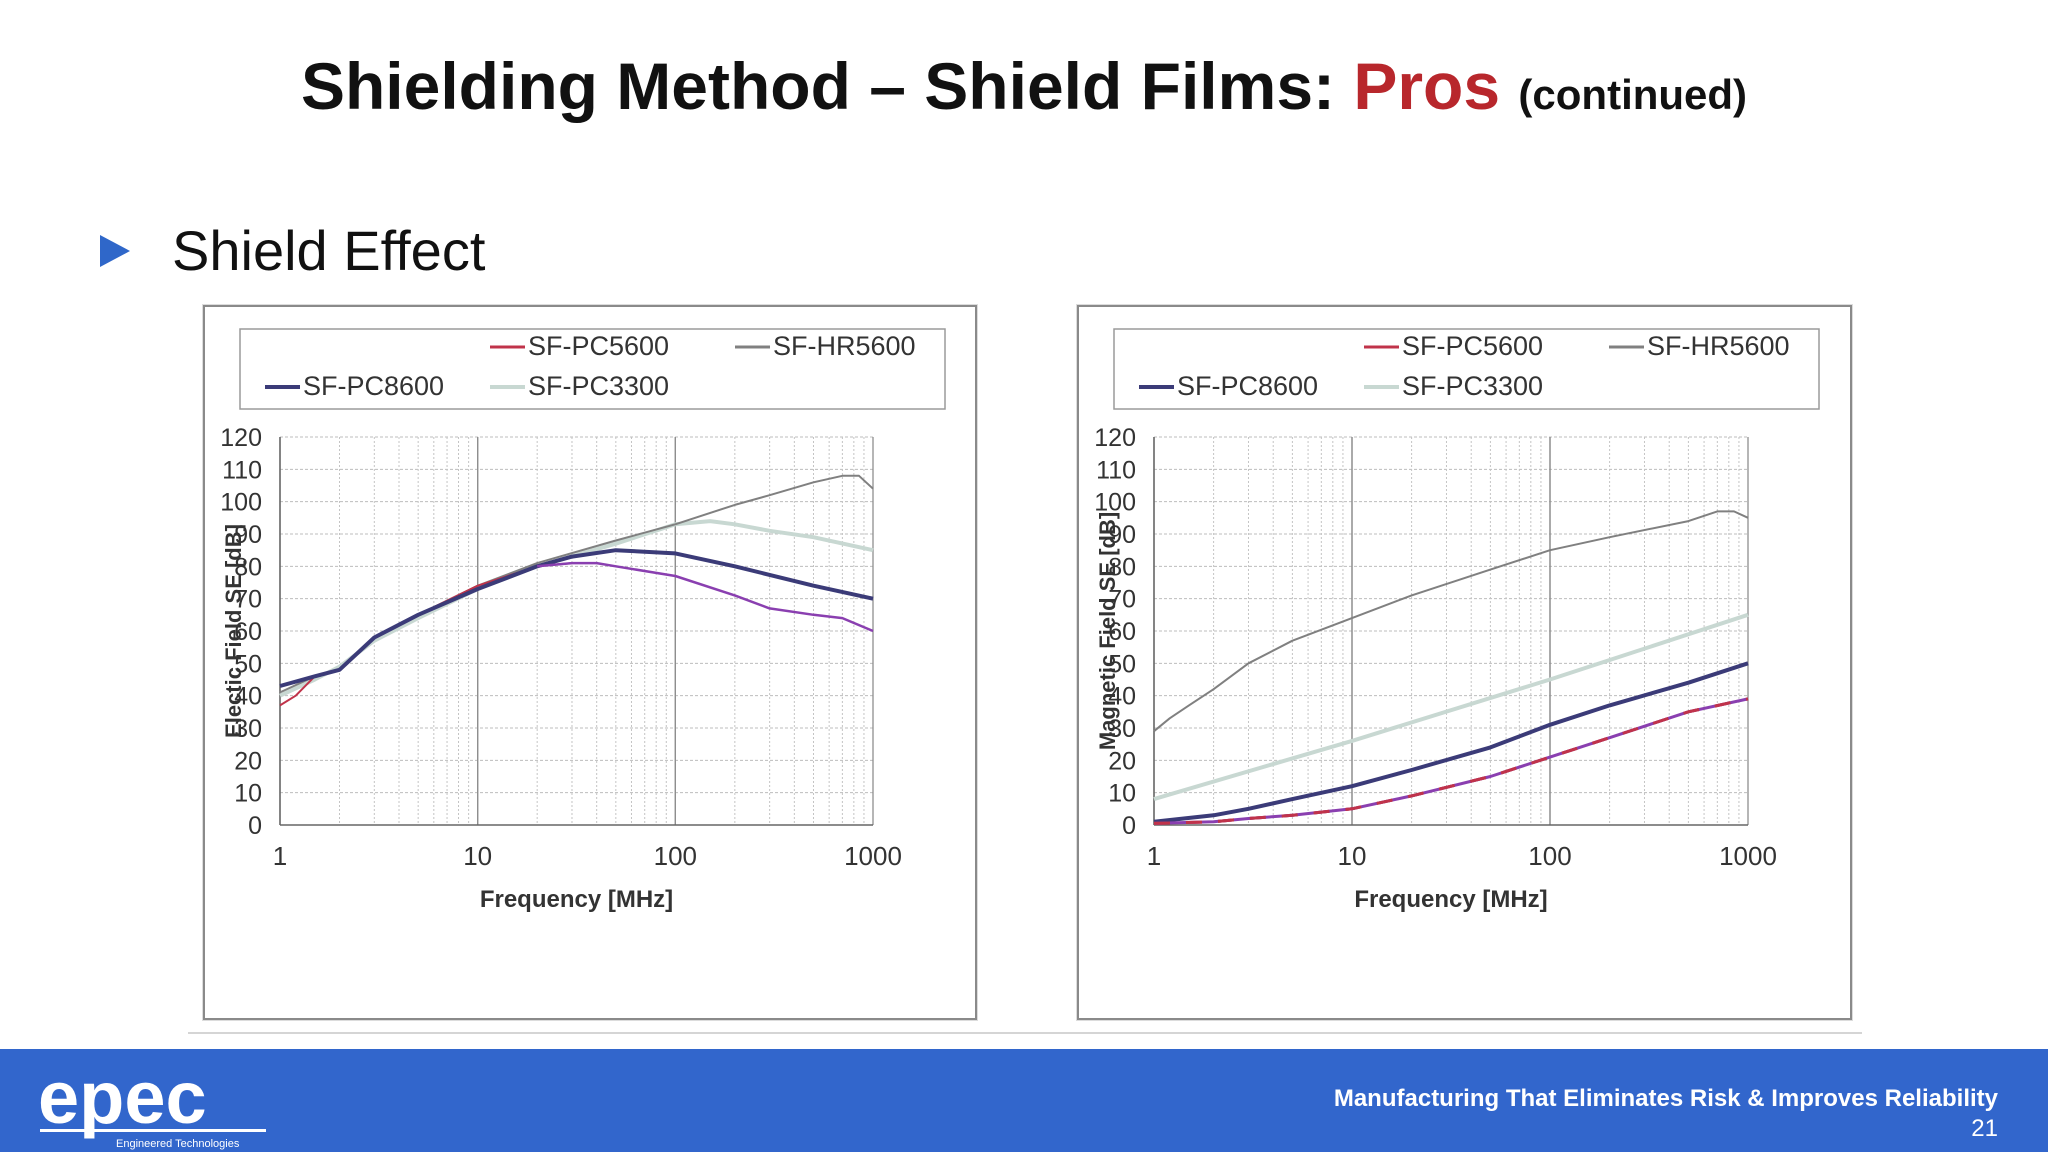 The image size is (2048, 1152). What do you see at coordinates (675, 856) in the screenshot?
I see `electric-chart-x-tick-label: 100` at bounding box center [675, 856].